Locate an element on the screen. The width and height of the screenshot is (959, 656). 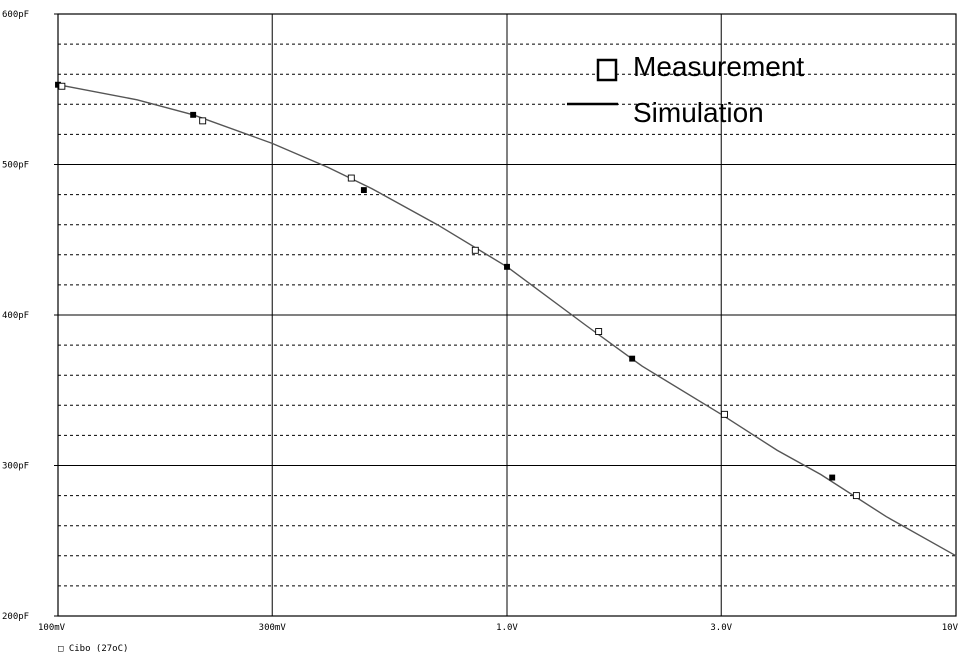
x-tick-label: 100mV is located at coordinates (52, 628).